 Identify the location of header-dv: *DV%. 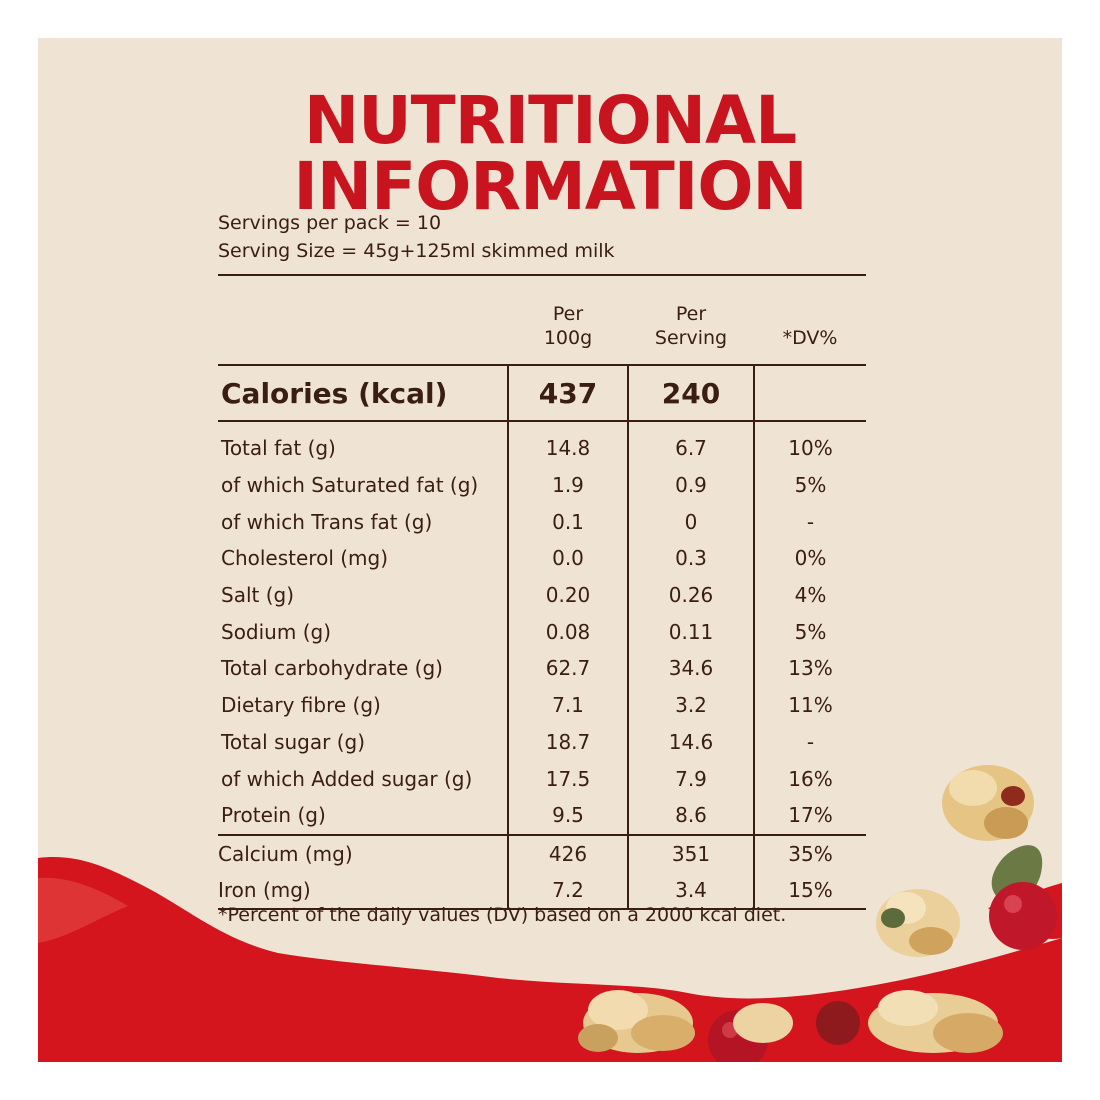
(810, 319).